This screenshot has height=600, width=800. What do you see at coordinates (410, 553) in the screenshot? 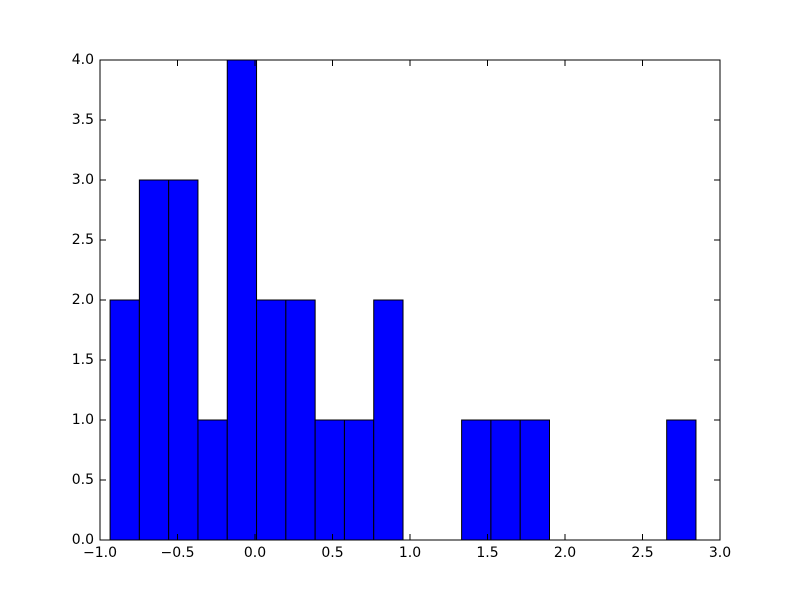
I see `x-tick-label: 1.0` at bounding box center [410, 553].